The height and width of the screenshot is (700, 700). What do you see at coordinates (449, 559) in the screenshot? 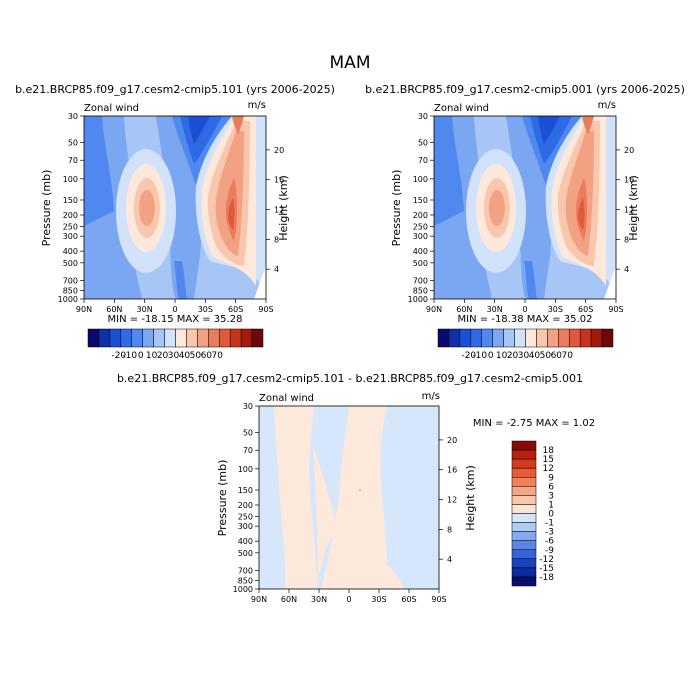
I see `y2-tick-label: 4` at bounding box center [449, 559].